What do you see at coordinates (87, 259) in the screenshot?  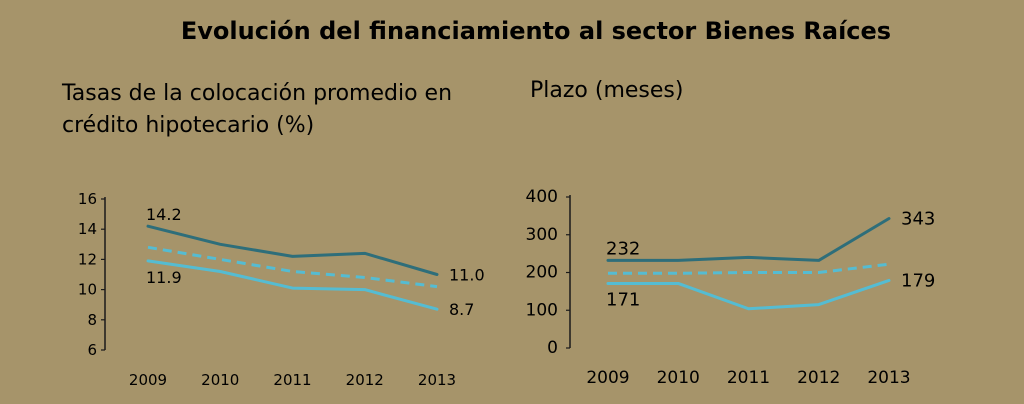 I see `y-tick-label: 12` at bounding box center [87, 259].